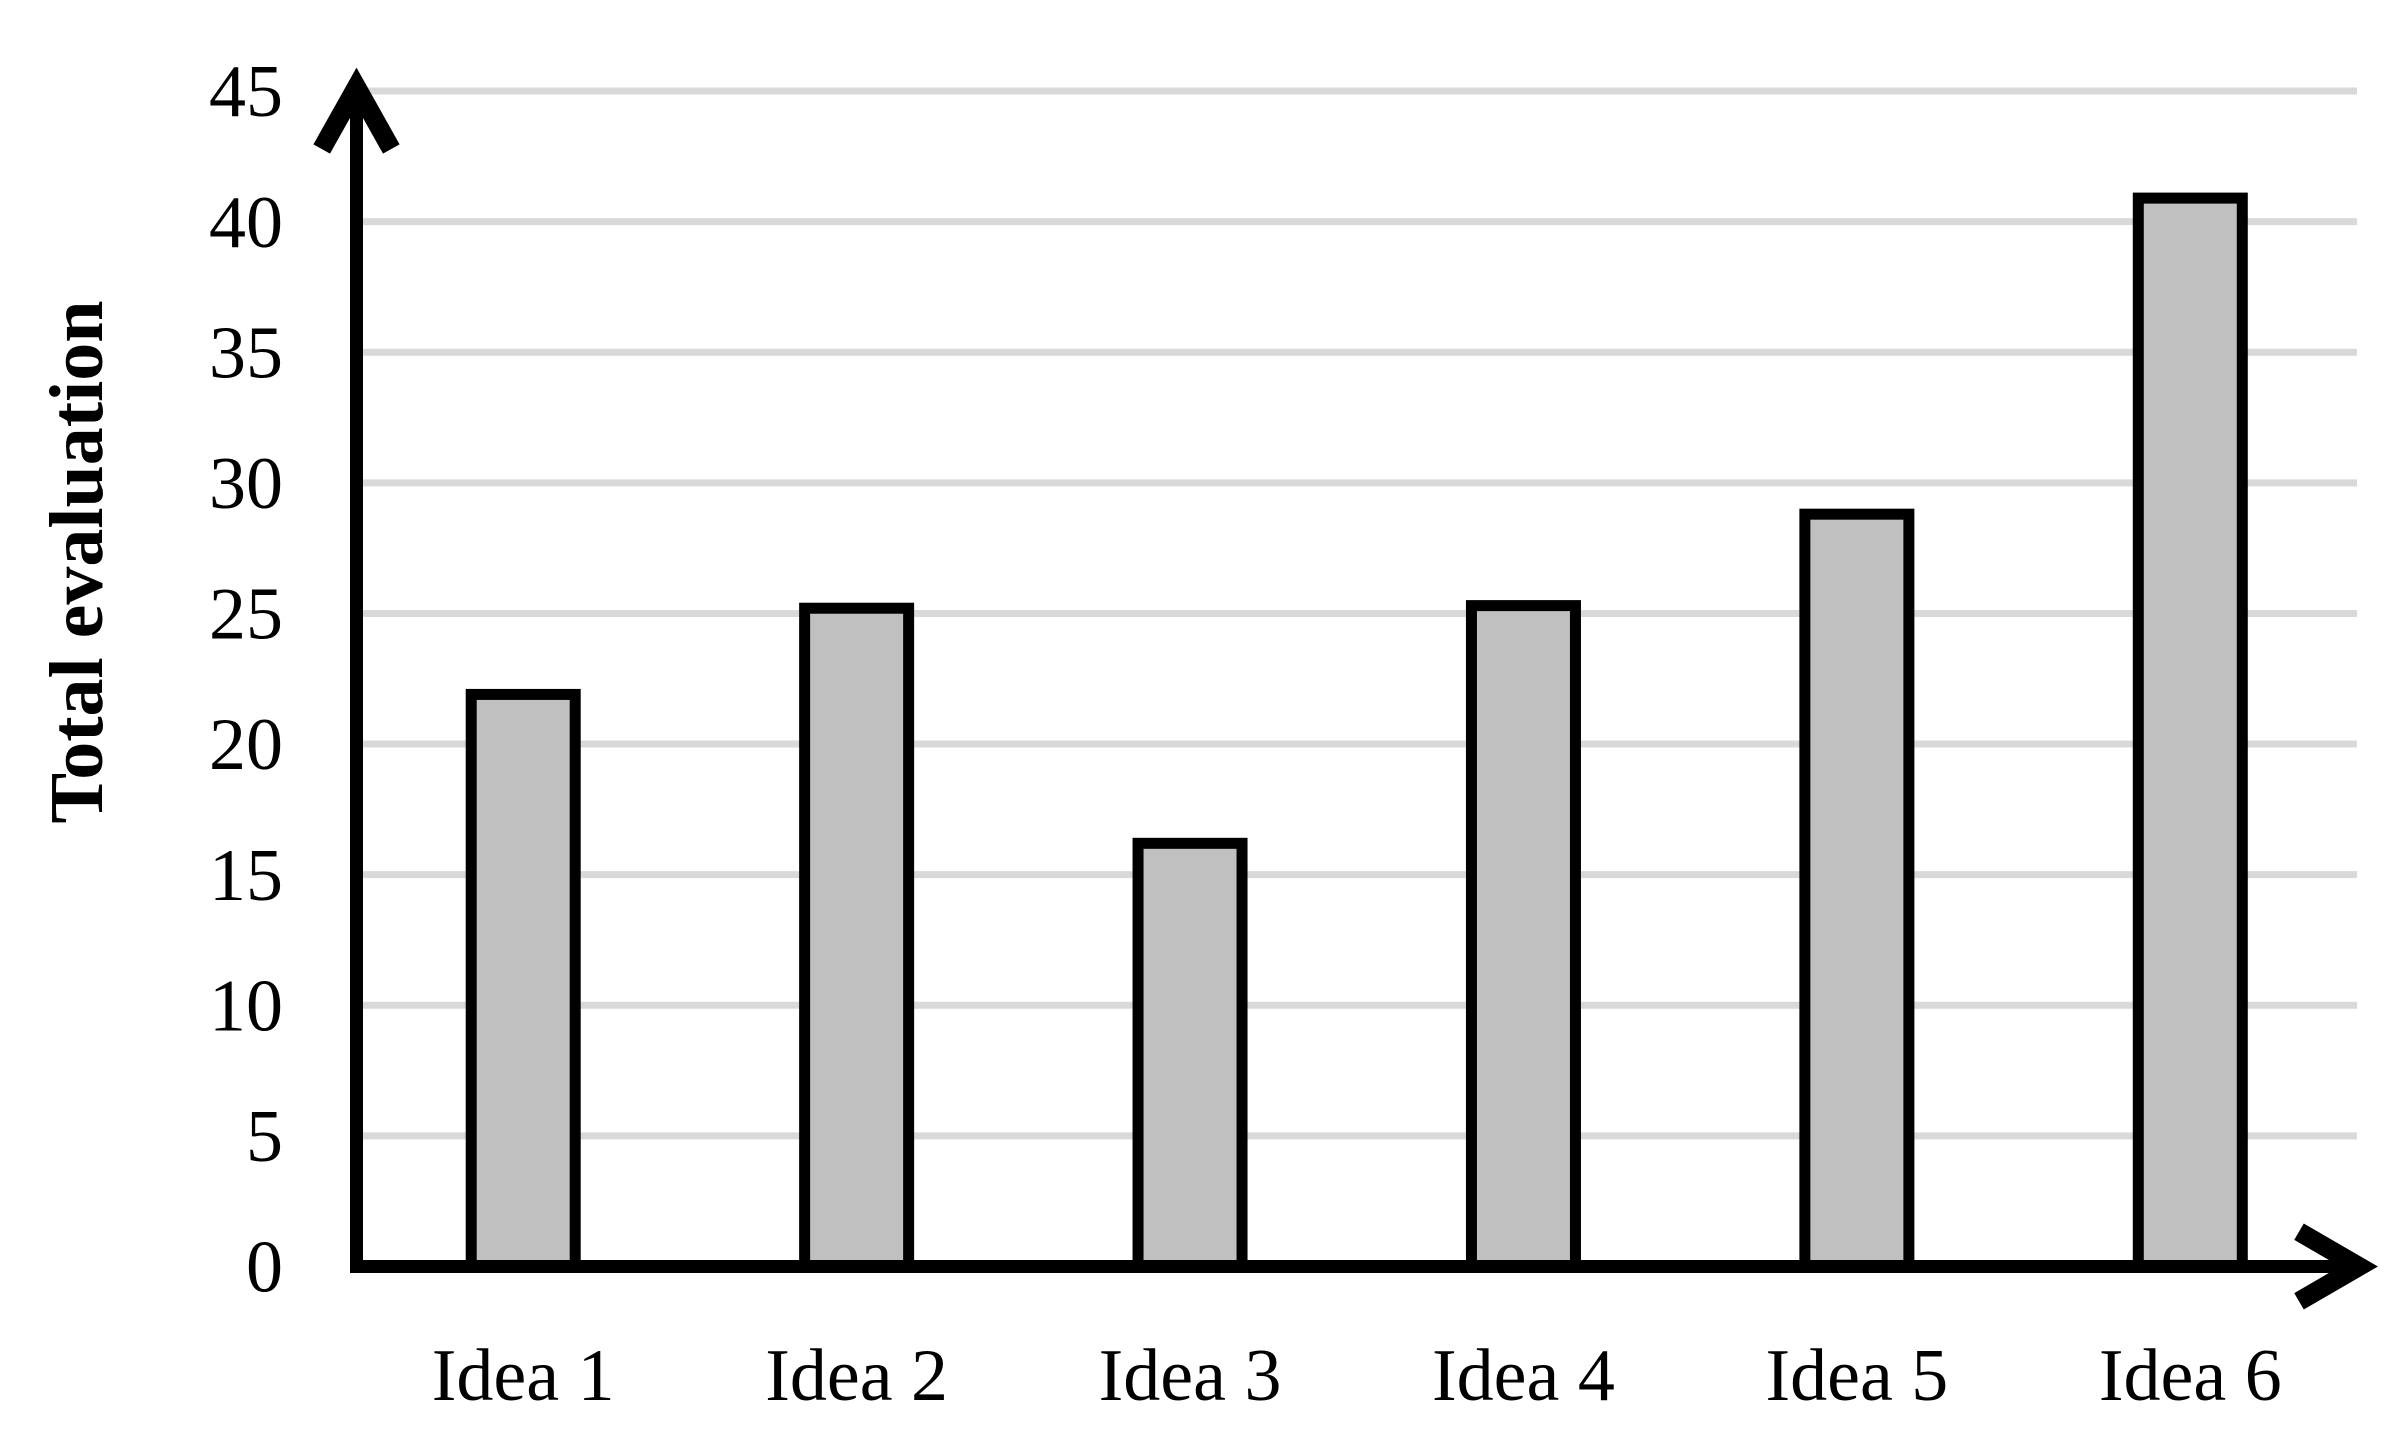 This screenshot has height=1452, width=2392. What do you see at coordinates (1523, 1376) in the screenshot?
I see `x-category-label-4: Idea 4` at bounding box center [1523, 1376].